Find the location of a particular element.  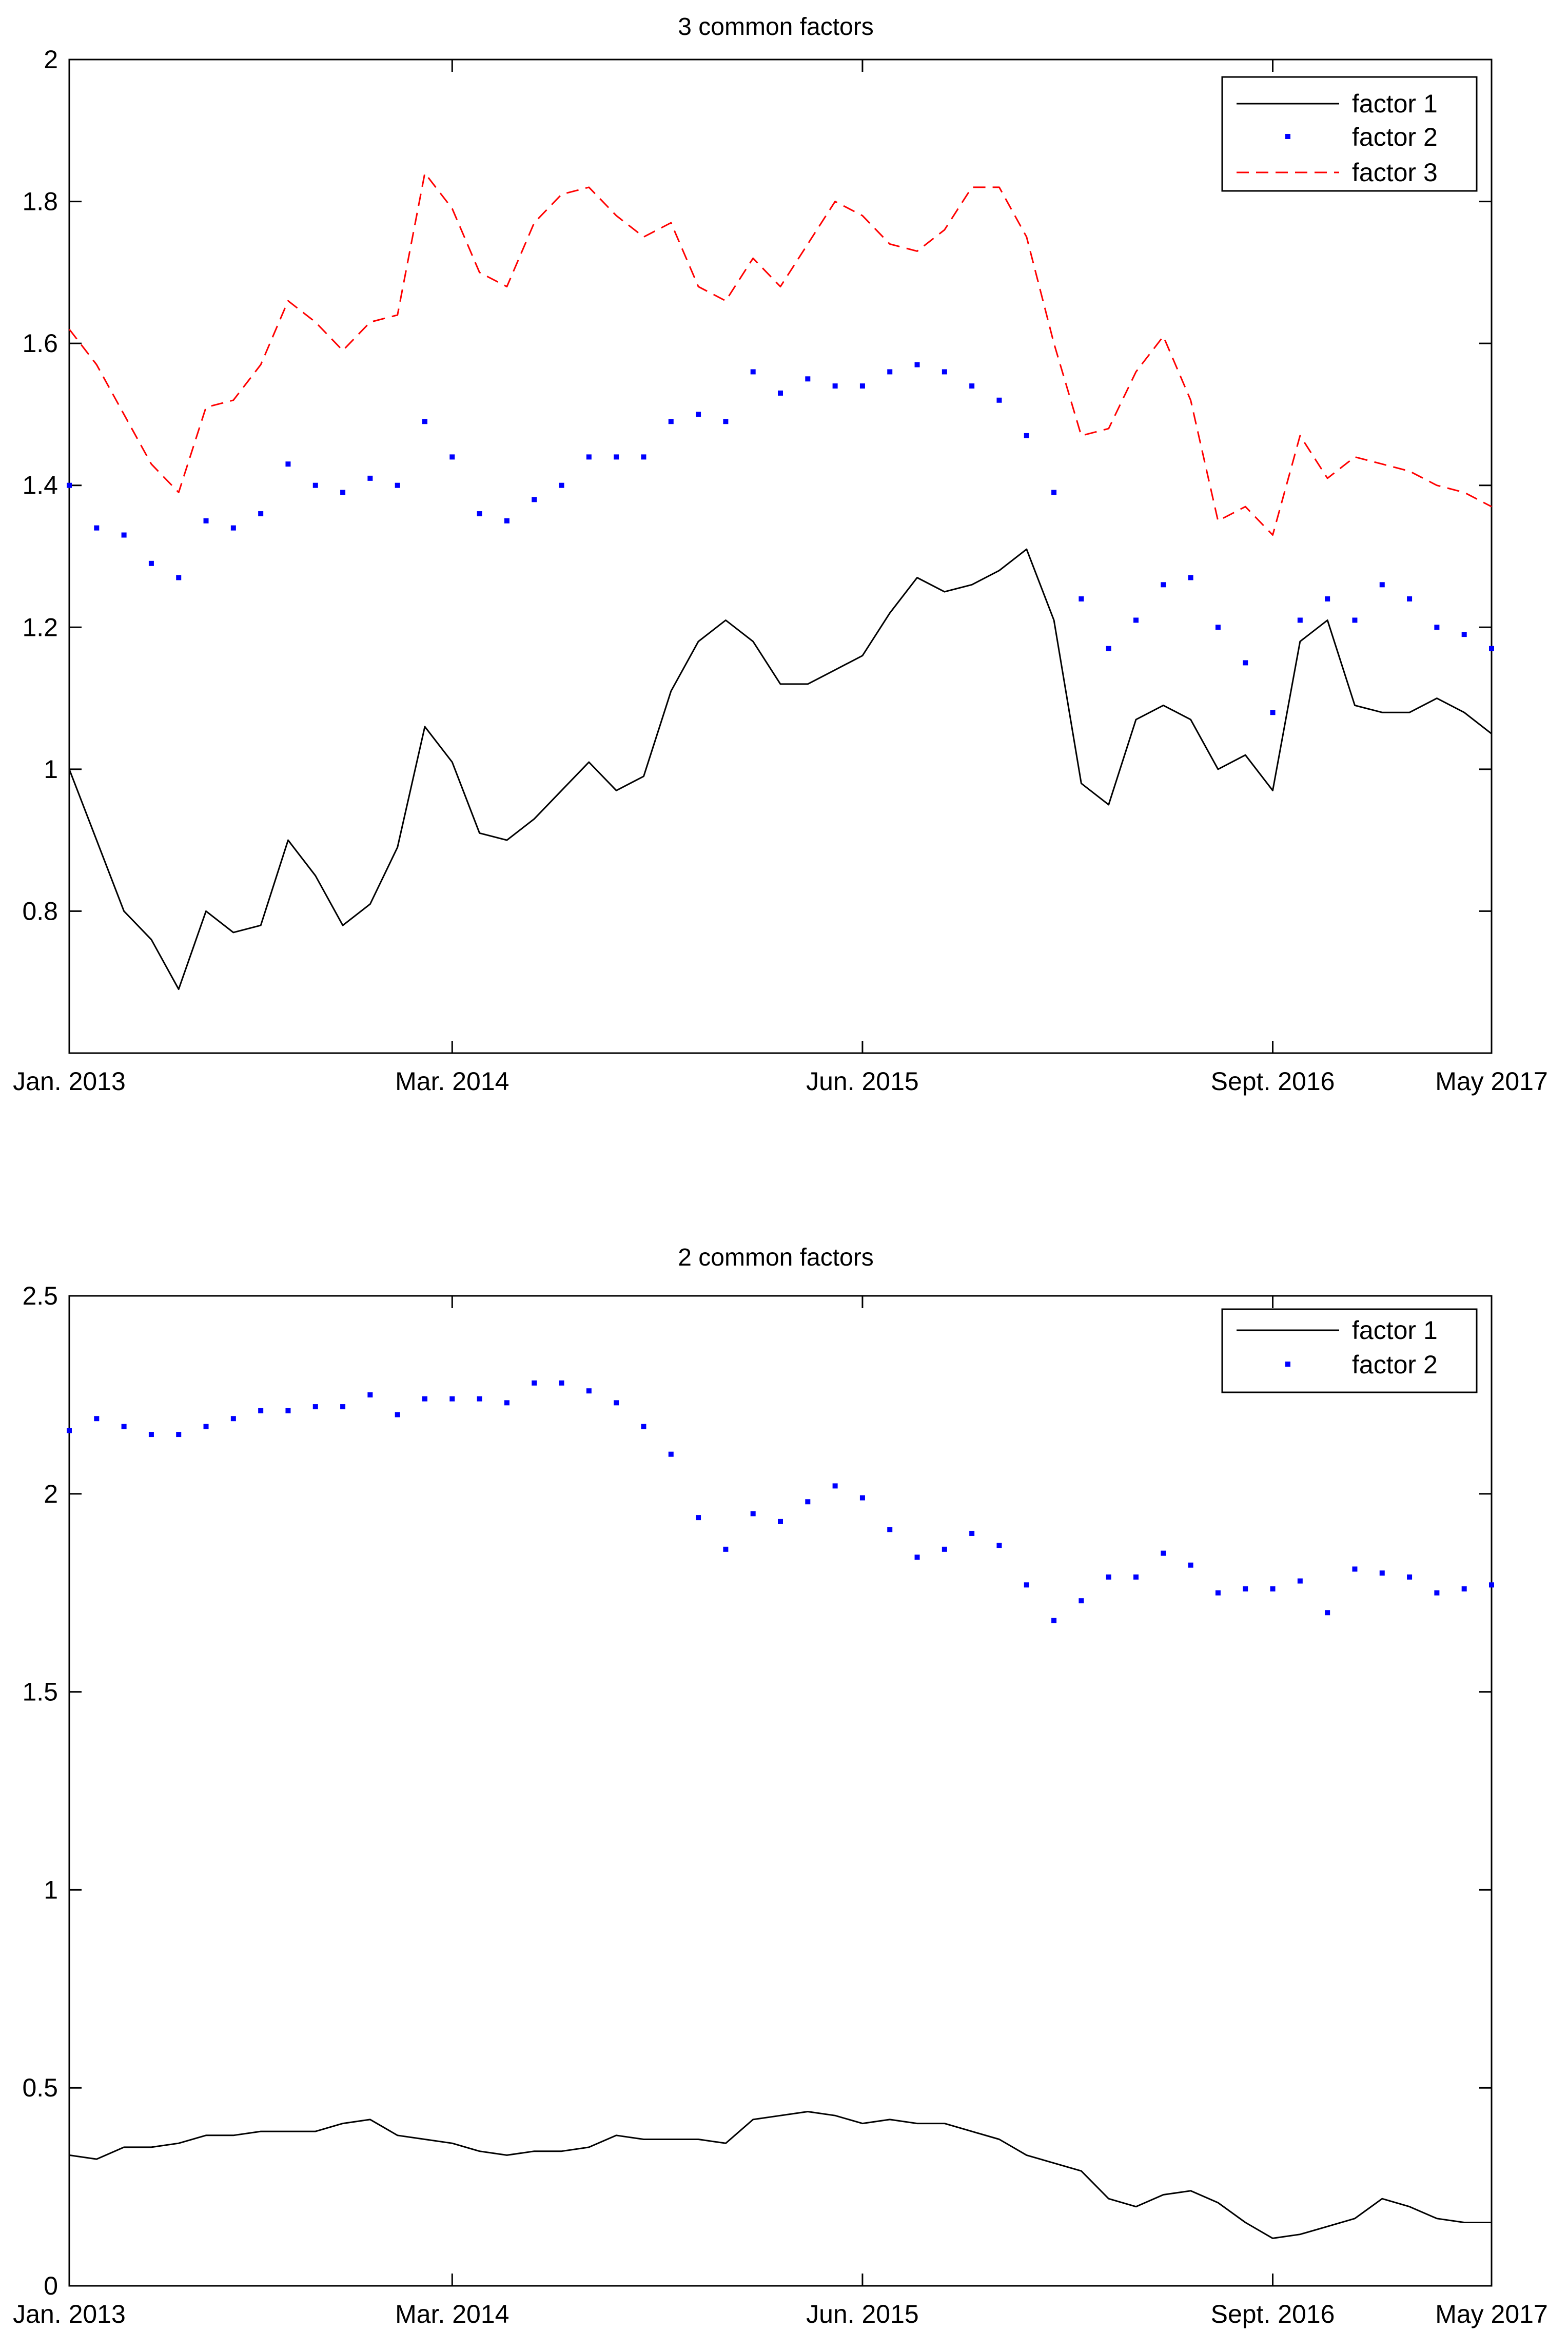

y-tick-label: 0.5 is located at coordinates (40, 2087).